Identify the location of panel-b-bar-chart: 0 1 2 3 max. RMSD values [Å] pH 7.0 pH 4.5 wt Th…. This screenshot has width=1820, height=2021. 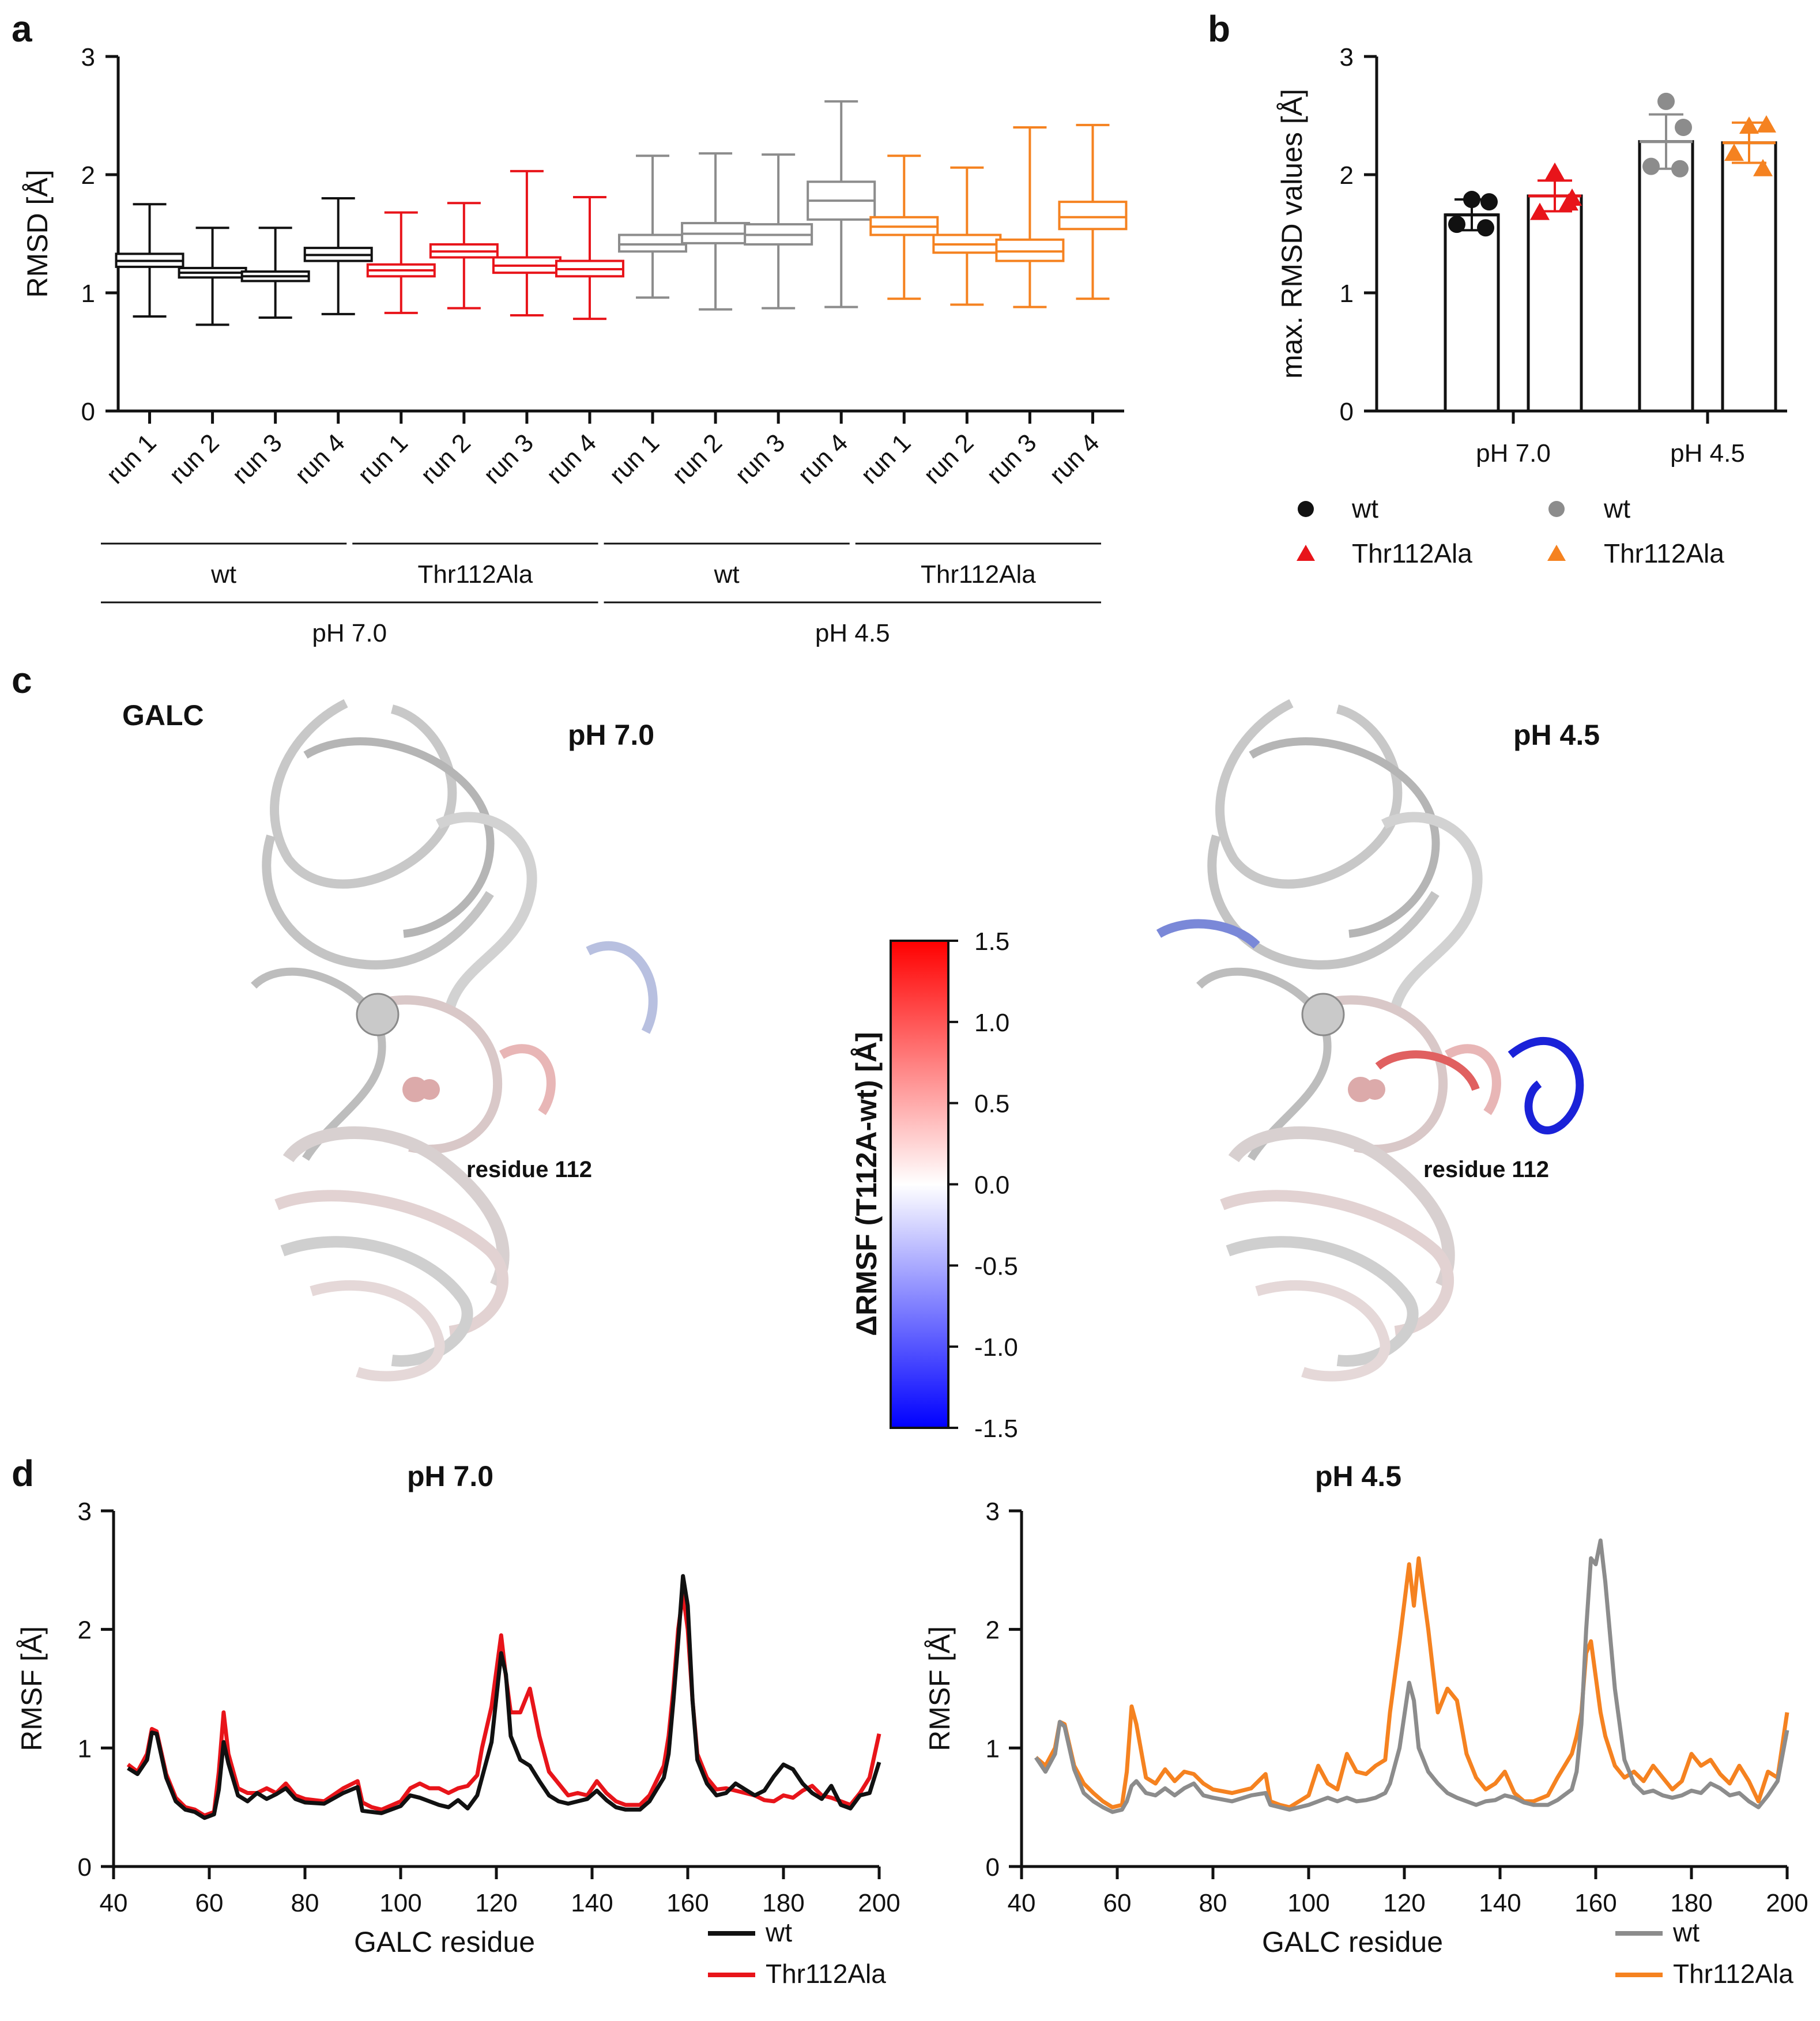
(1531, 305).